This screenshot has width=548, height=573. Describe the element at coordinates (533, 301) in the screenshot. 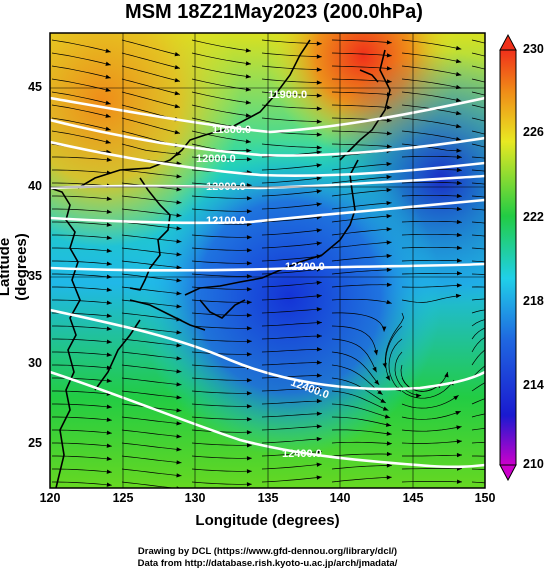

I see `colorbar-tick-218: 218` at that location.